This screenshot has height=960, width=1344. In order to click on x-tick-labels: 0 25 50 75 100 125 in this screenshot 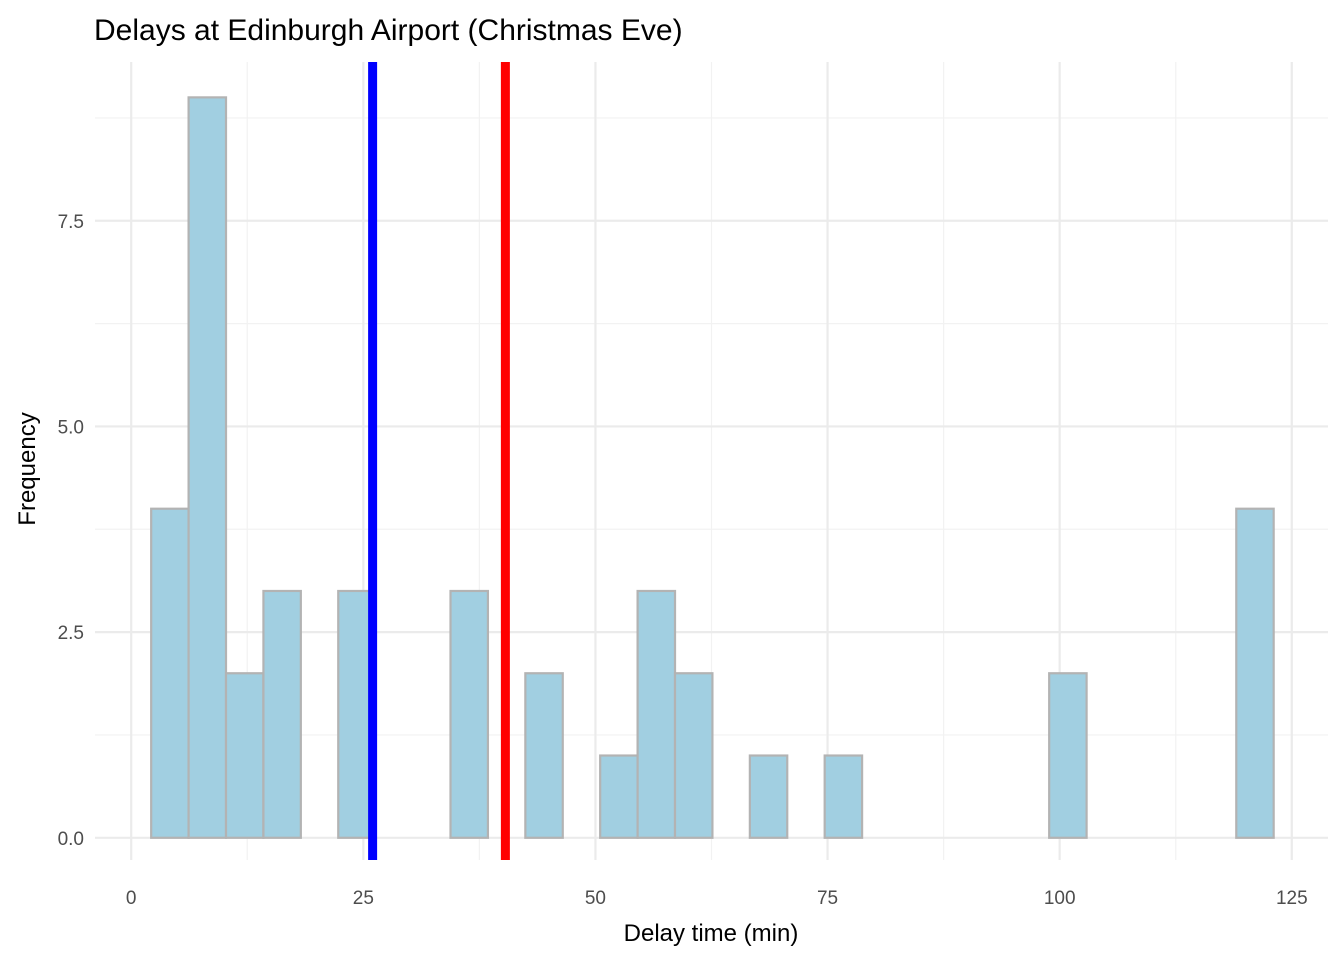, I will do `click(717, 898)`.